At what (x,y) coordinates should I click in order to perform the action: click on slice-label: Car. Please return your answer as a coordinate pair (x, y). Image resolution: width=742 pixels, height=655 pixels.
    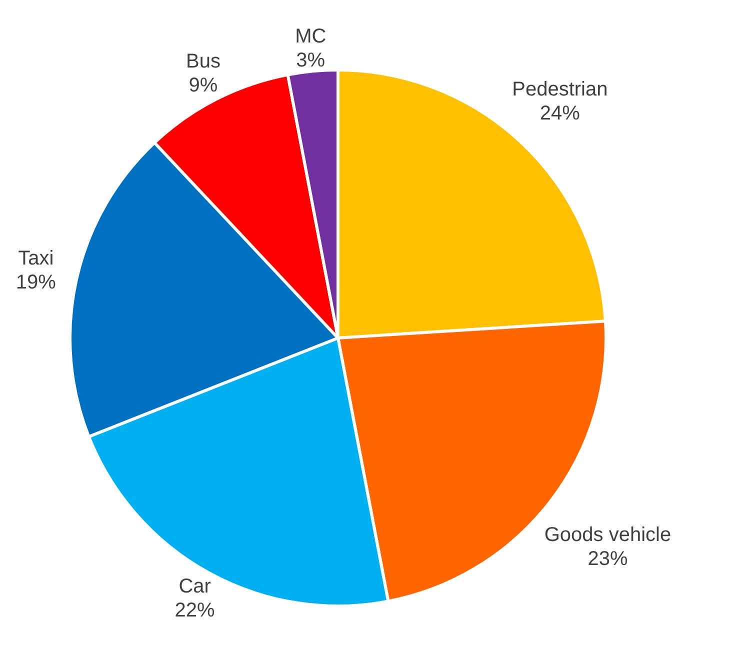
    Looking at the image, I should click on (195, 586).